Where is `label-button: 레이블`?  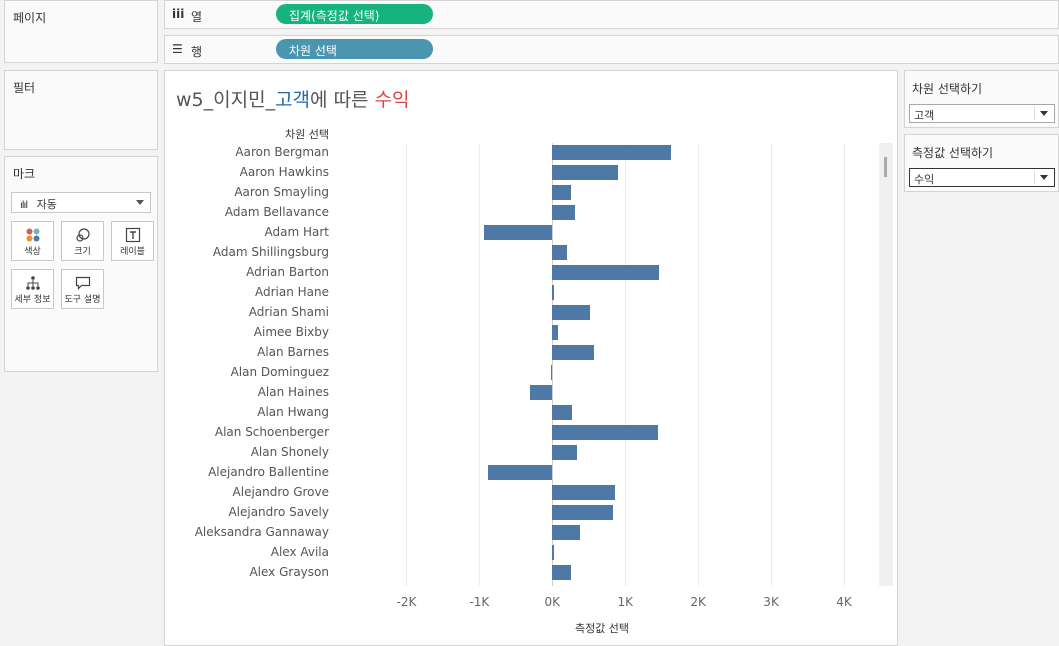 label-button: 레이블 is located at coordinates (132, 241).